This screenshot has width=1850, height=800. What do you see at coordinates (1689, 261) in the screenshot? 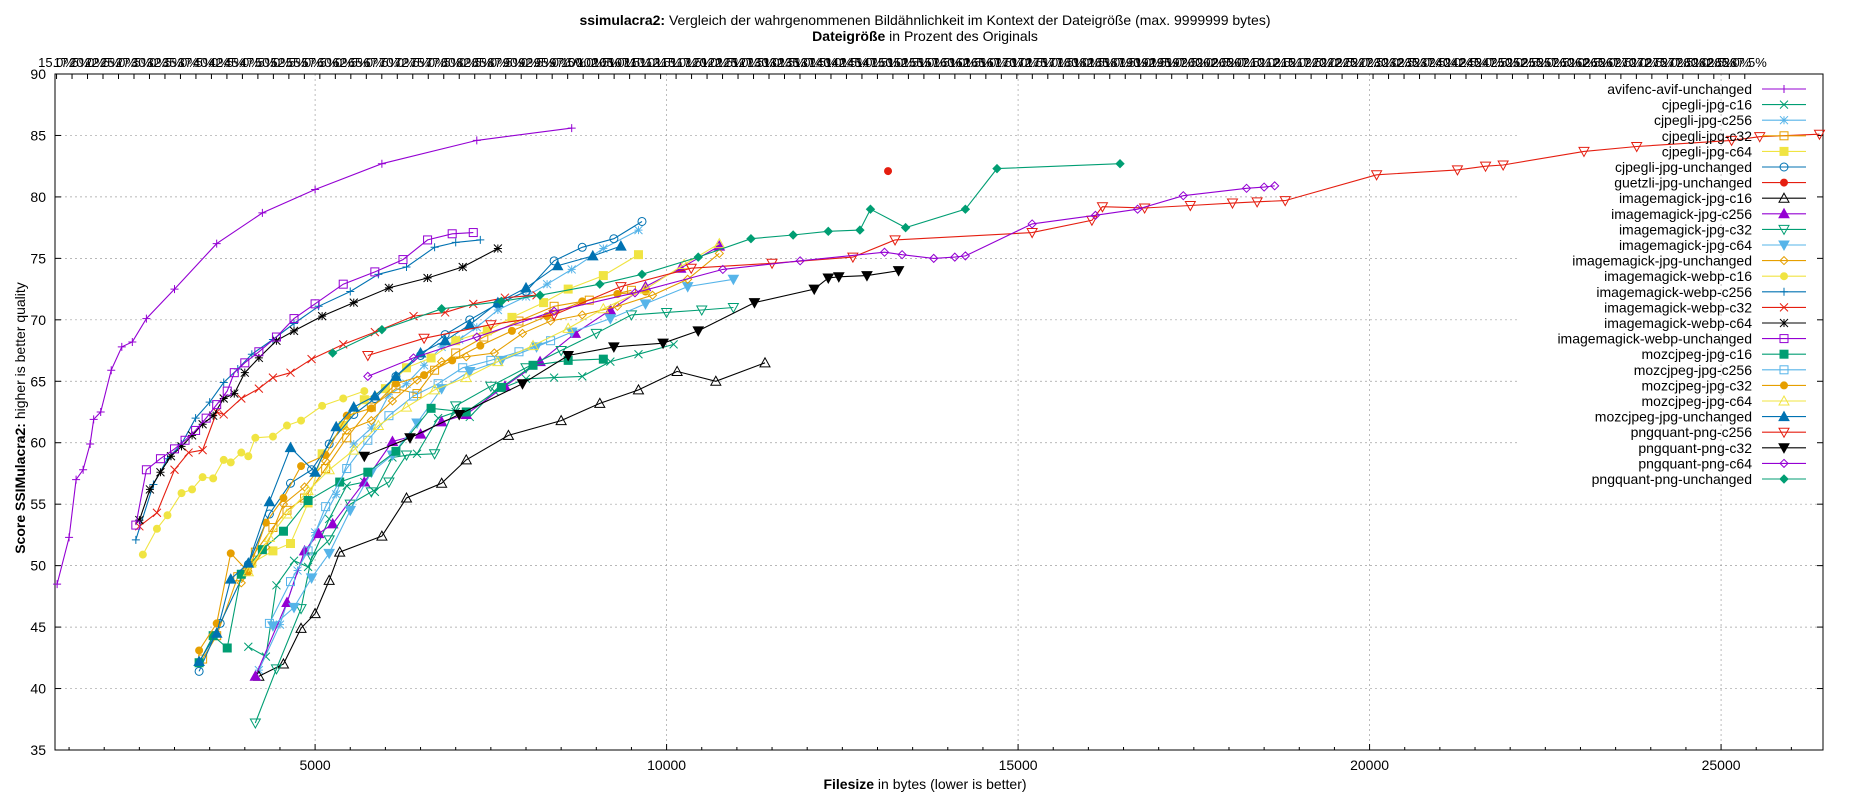
I see `legend-entry: imagemagick-jpg-unchanged` at bounding box center [1689, 261].